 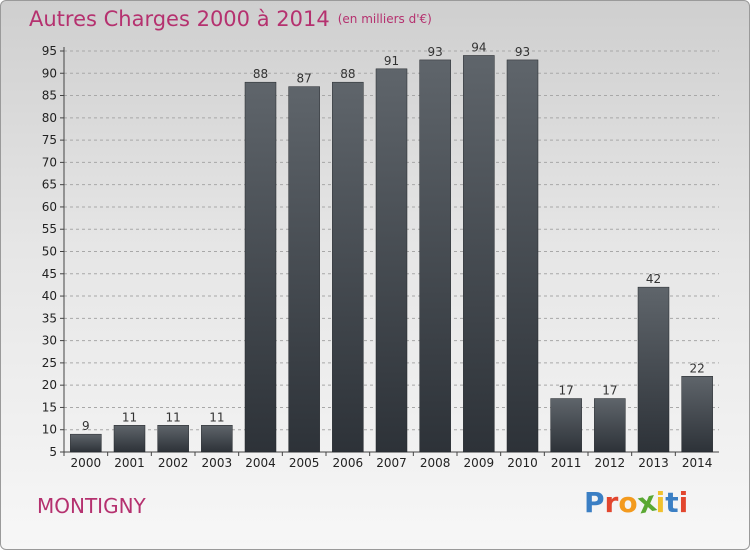 What do you see at coordinates (628, 502) in the screenshot?
I see `logo-letter: o` at bounding box center [628, 502].